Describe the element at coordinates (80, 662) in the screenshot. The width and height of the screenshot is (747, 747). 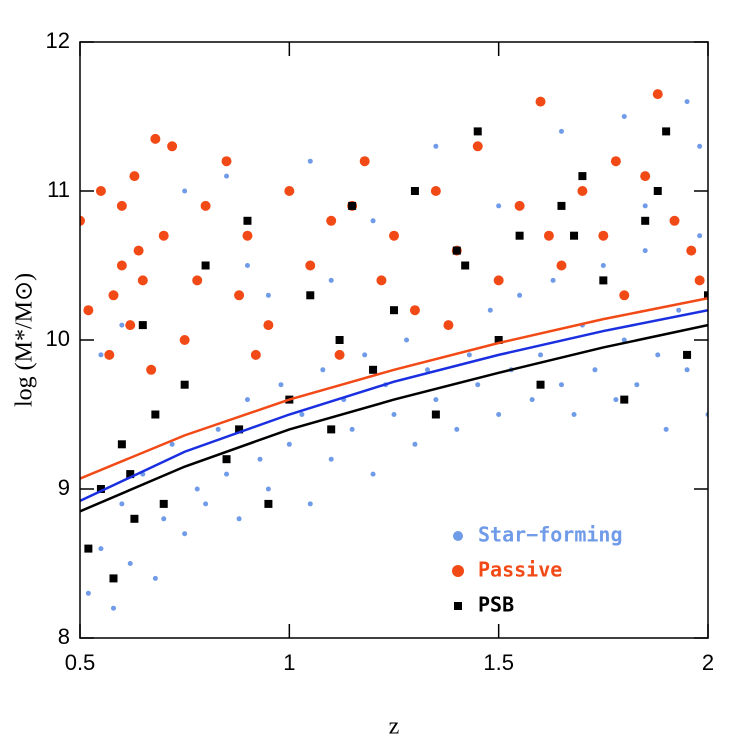
I see `x-tick-label: 0.5` at that location.